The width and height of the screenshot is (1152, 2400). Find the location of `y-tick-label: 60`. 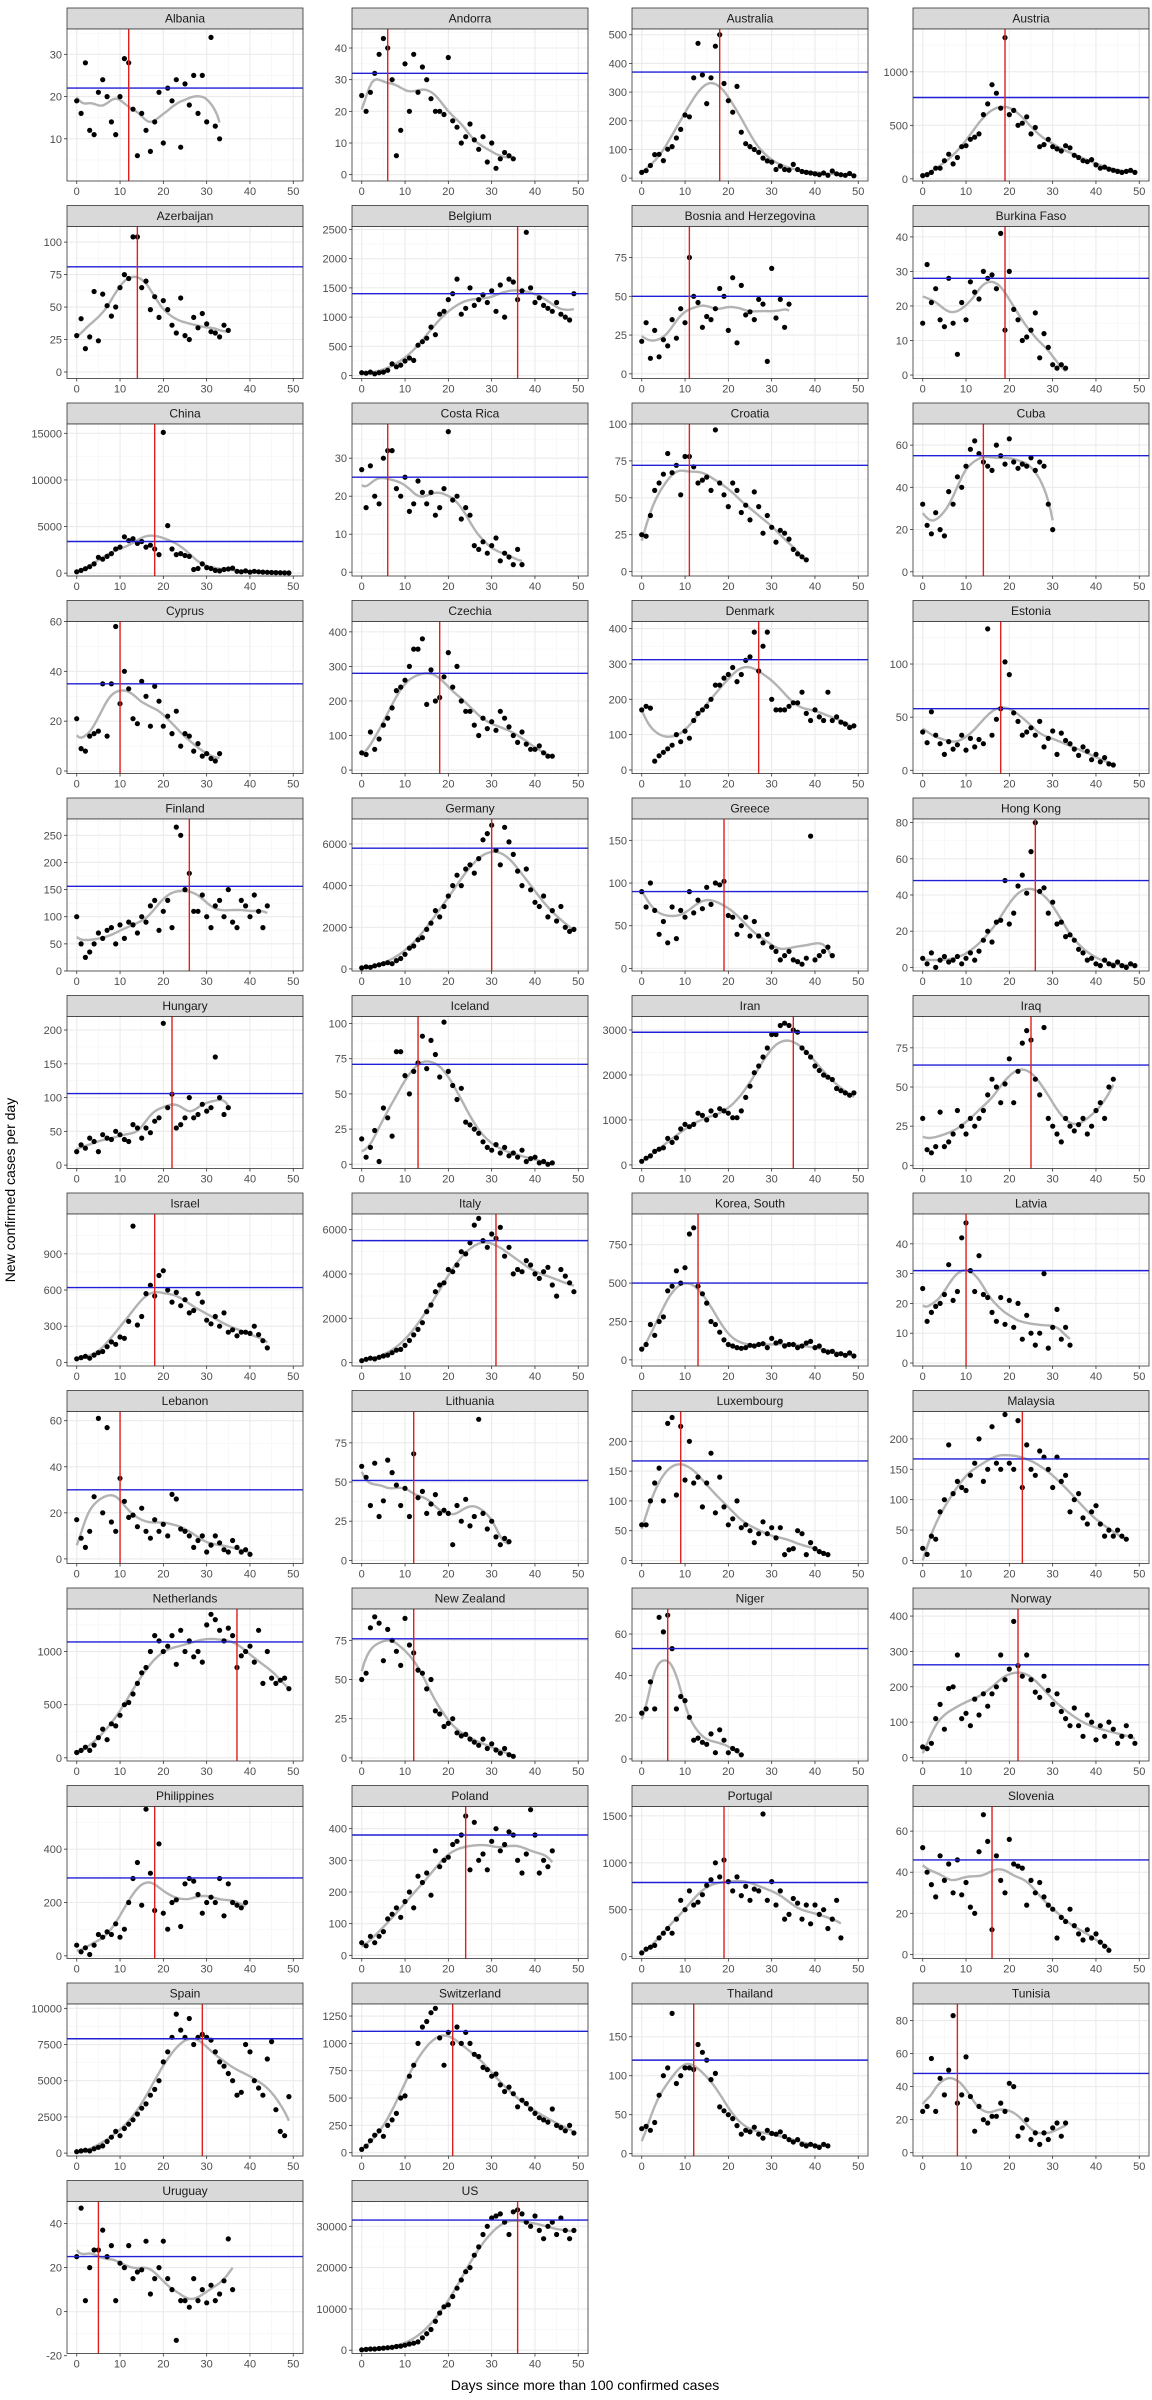

y-tick-label: 60 is located at coordinates (56, 1422).